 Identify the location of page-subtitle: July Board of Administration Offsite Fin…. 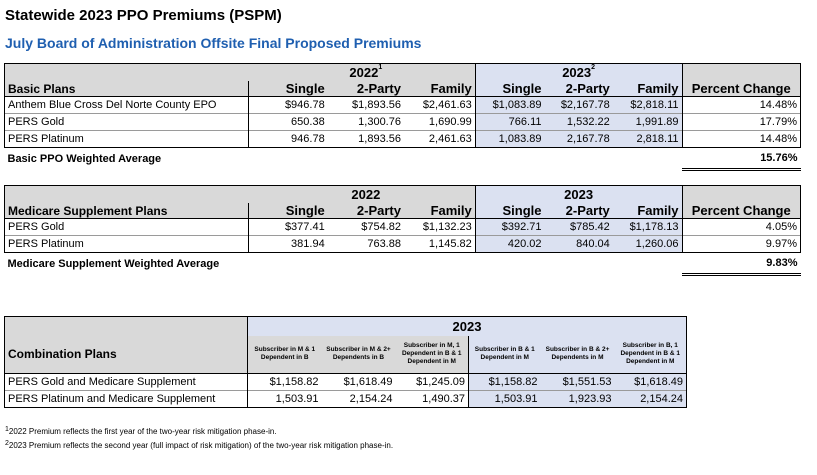
(213, 43).